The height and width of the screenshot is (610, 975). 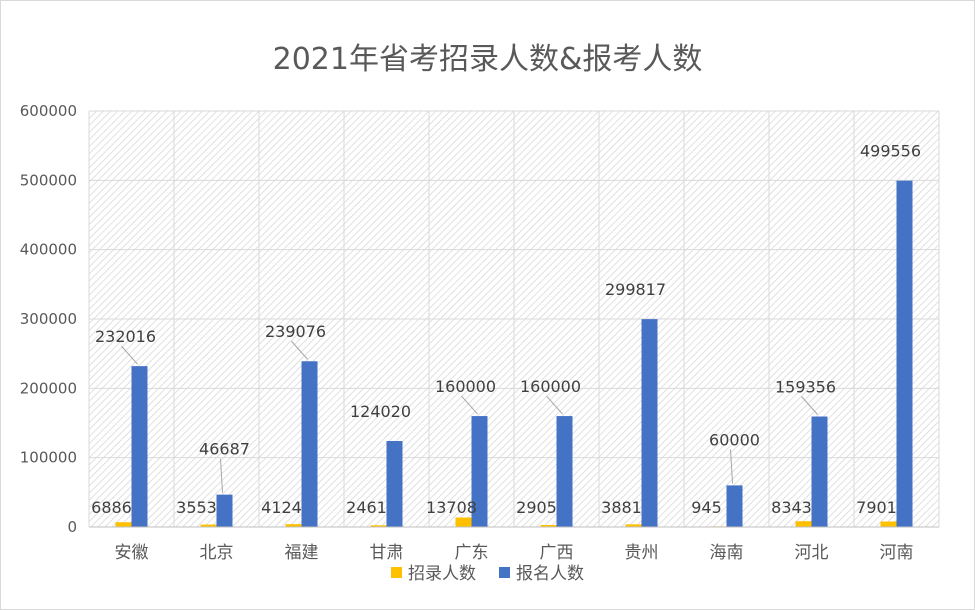 What do you see at coordinates (48, 458) in the screenshot?
I see `y-tick-label: 100000` at bounding box center [48, 458].